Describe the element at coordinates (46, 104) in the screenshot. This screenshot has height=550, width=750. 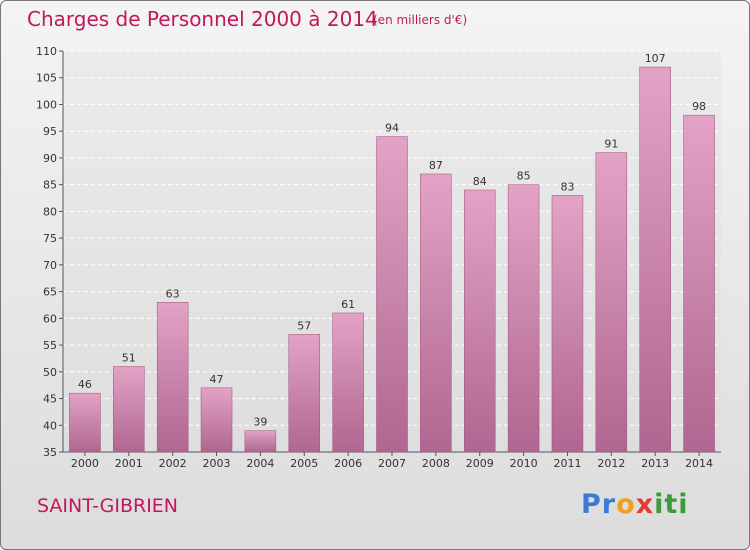
I see `y-tick-label: 100` at that location.